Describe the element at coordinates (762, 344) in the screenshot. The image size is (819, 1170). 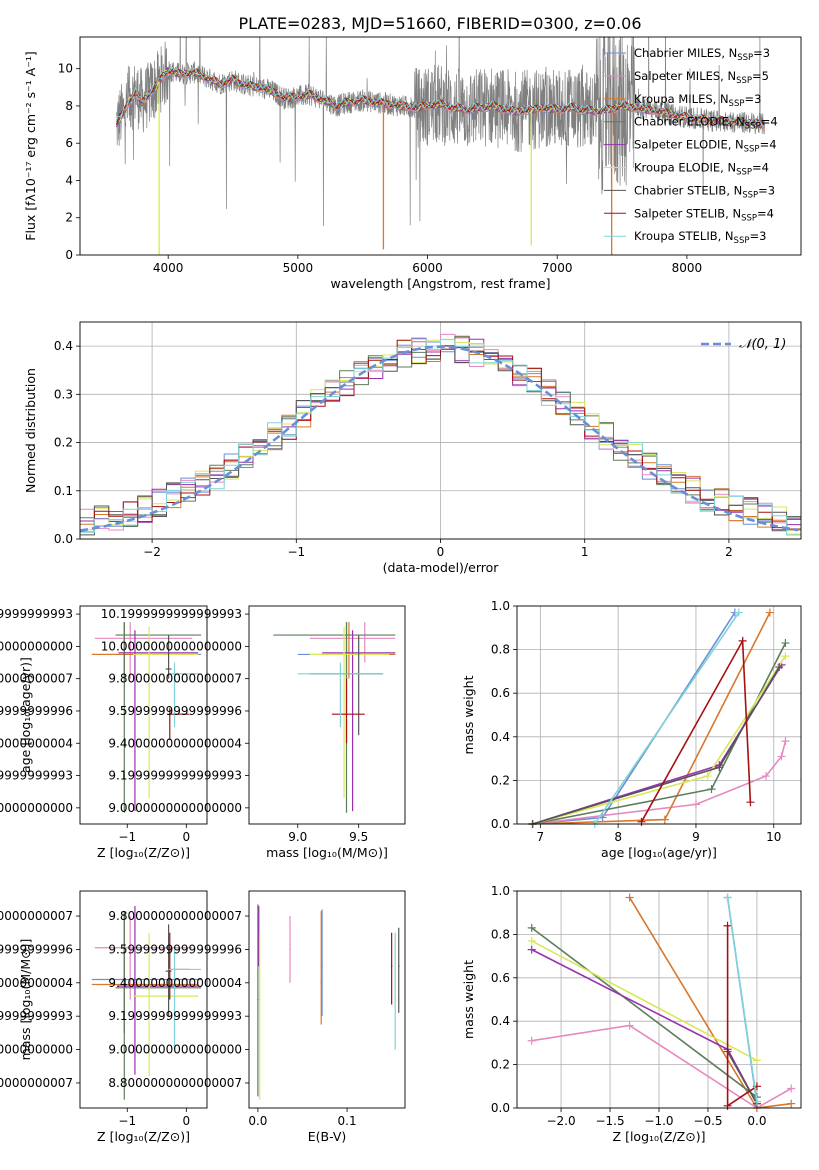
I see `gaussian-legend-label: 𝒩(0, 1)` at that location.